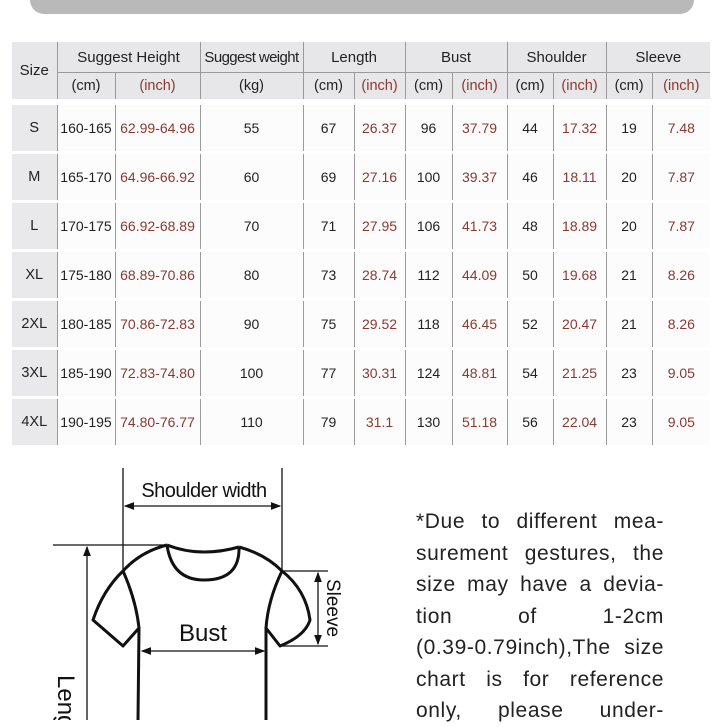 Image resolution: width=720 pixels, height=727 pixels. I want to click on table-cell: 46, so click(530, 177).